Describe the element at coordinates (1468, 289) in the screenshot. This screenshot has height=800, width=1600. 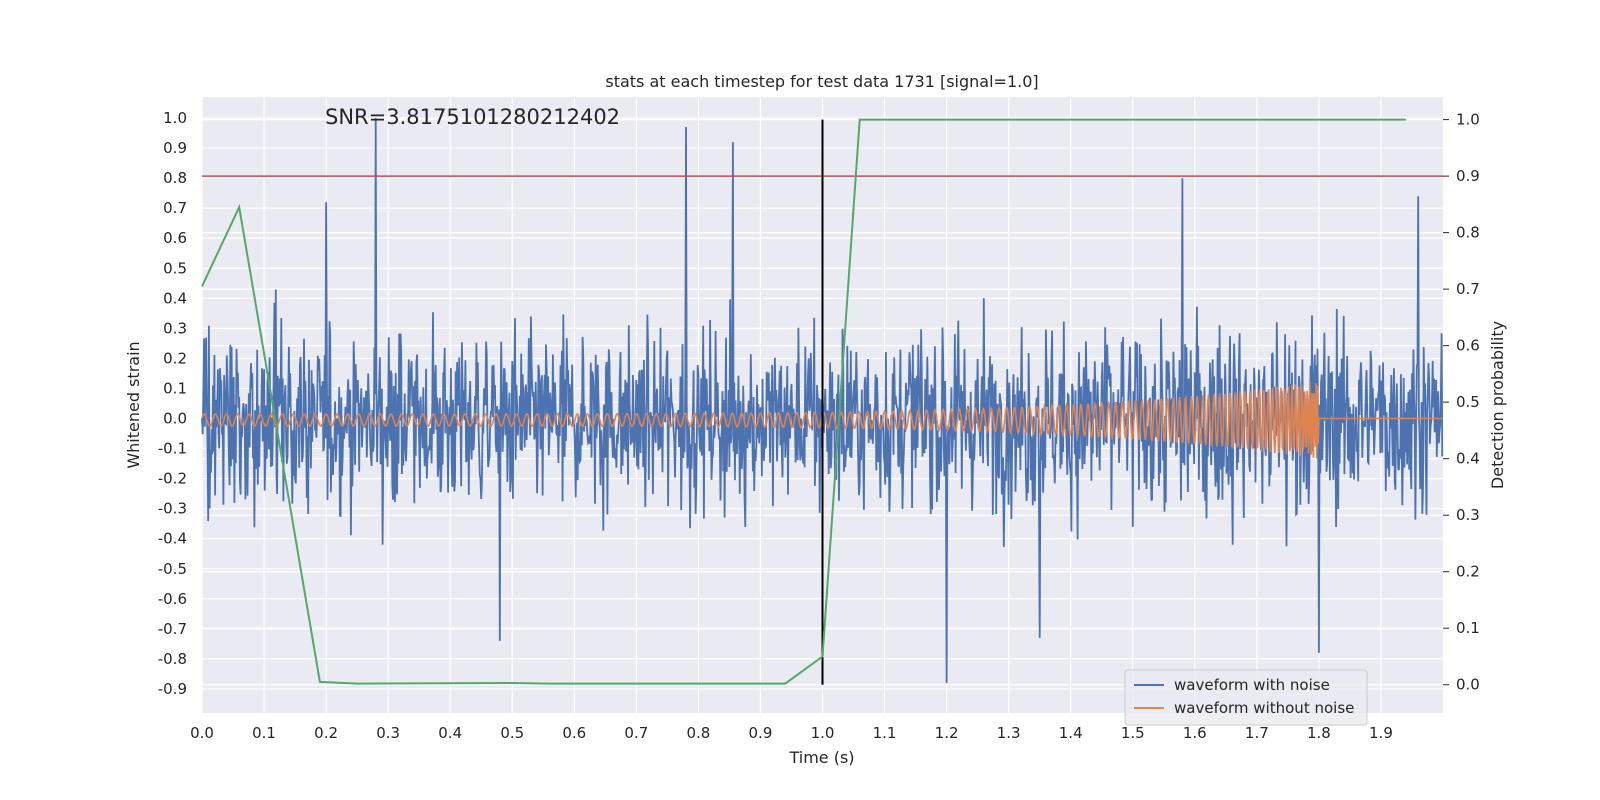
I see `y2-tick-label: 0.7` at that location.